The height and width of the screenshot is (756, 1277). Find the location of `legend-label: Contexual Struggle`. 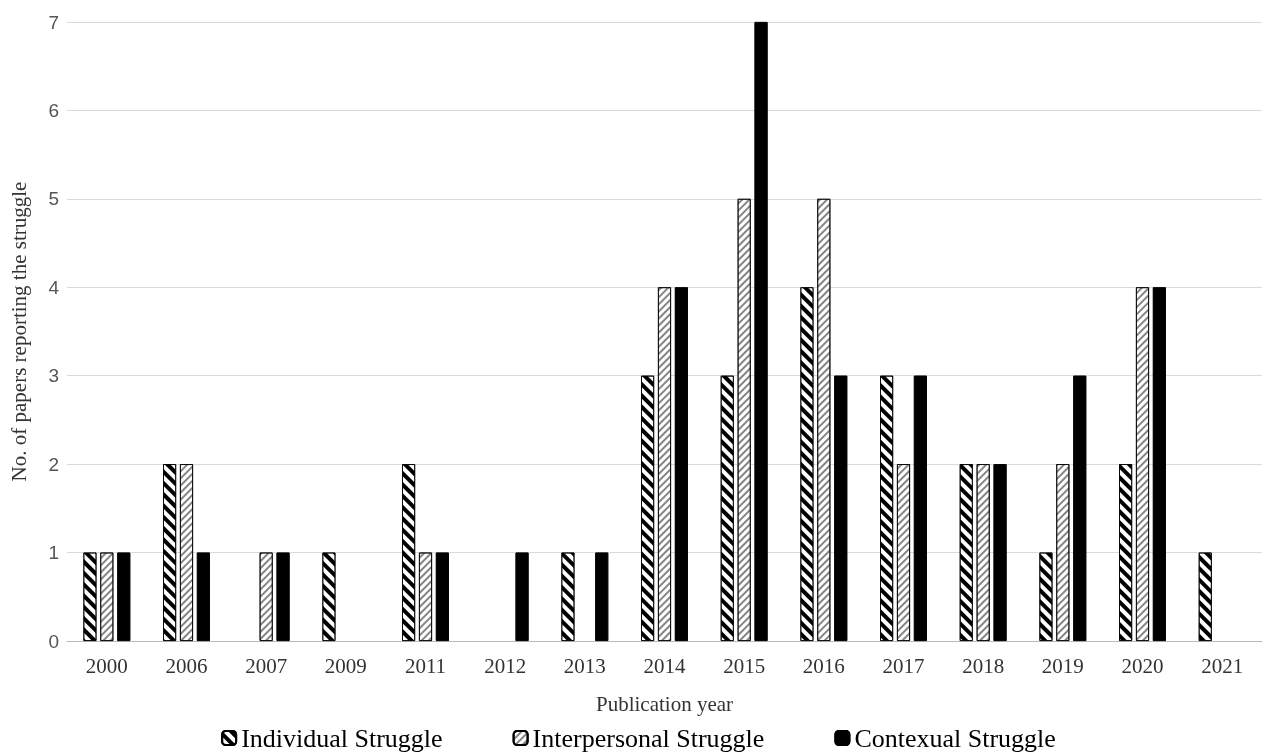

legend-label: Contexual Struggle is located at coordinates (955, 738).